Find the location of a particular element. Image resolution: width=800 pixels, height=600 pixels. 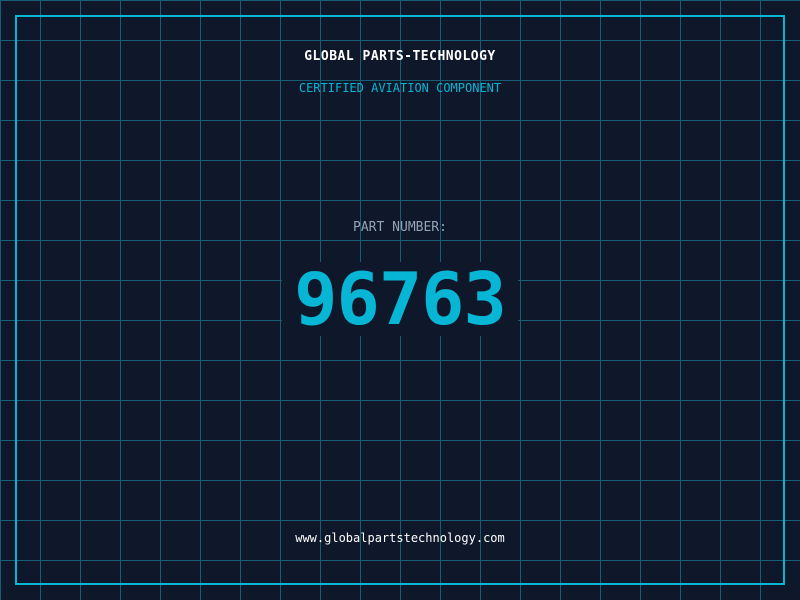

website-url: www.globalpartstechnology.com is located at coordinates (400, 538).